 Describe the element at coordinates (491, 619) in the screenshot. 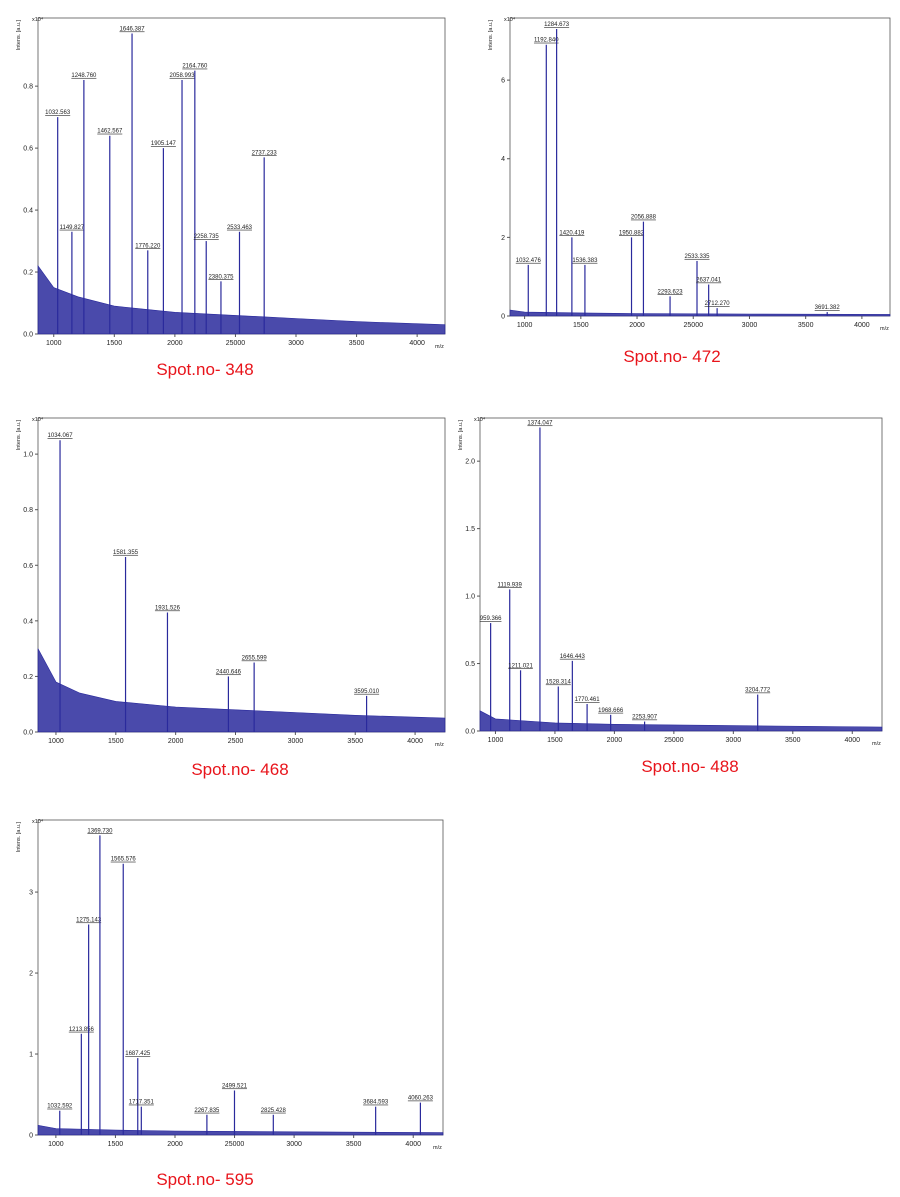

I see `peak-label: 959.366` at that location.